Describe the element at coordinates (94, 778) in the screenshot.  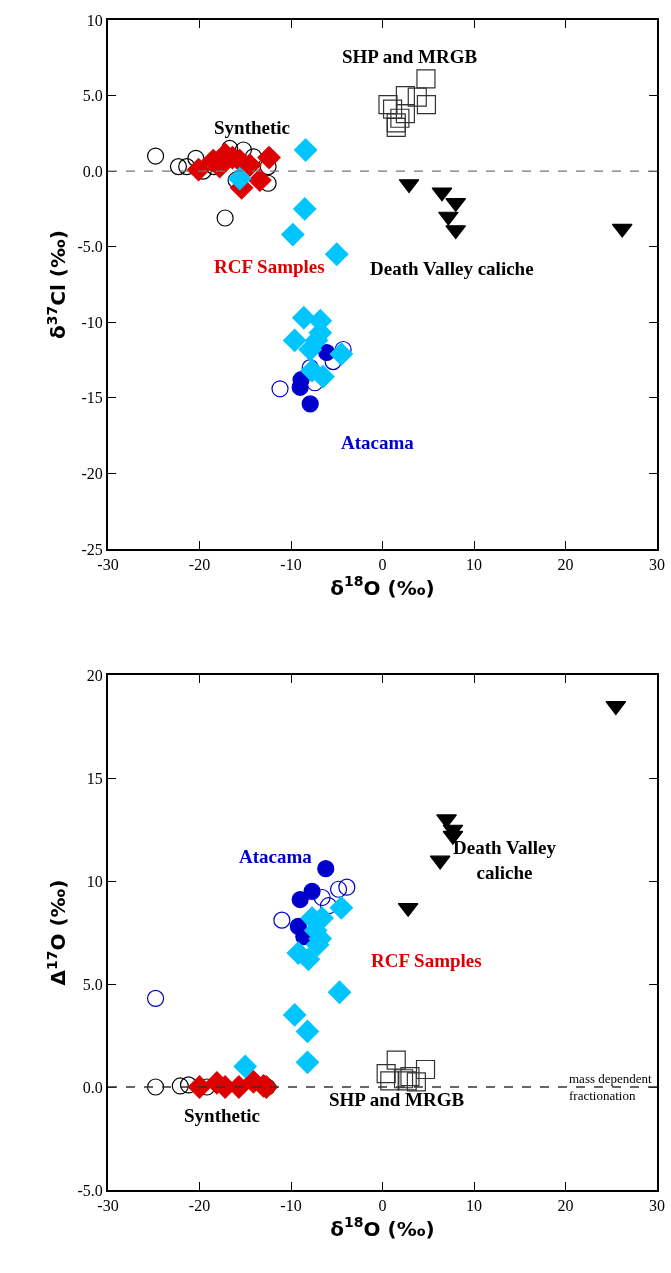
I see `y-tick-label: 15` at that location.